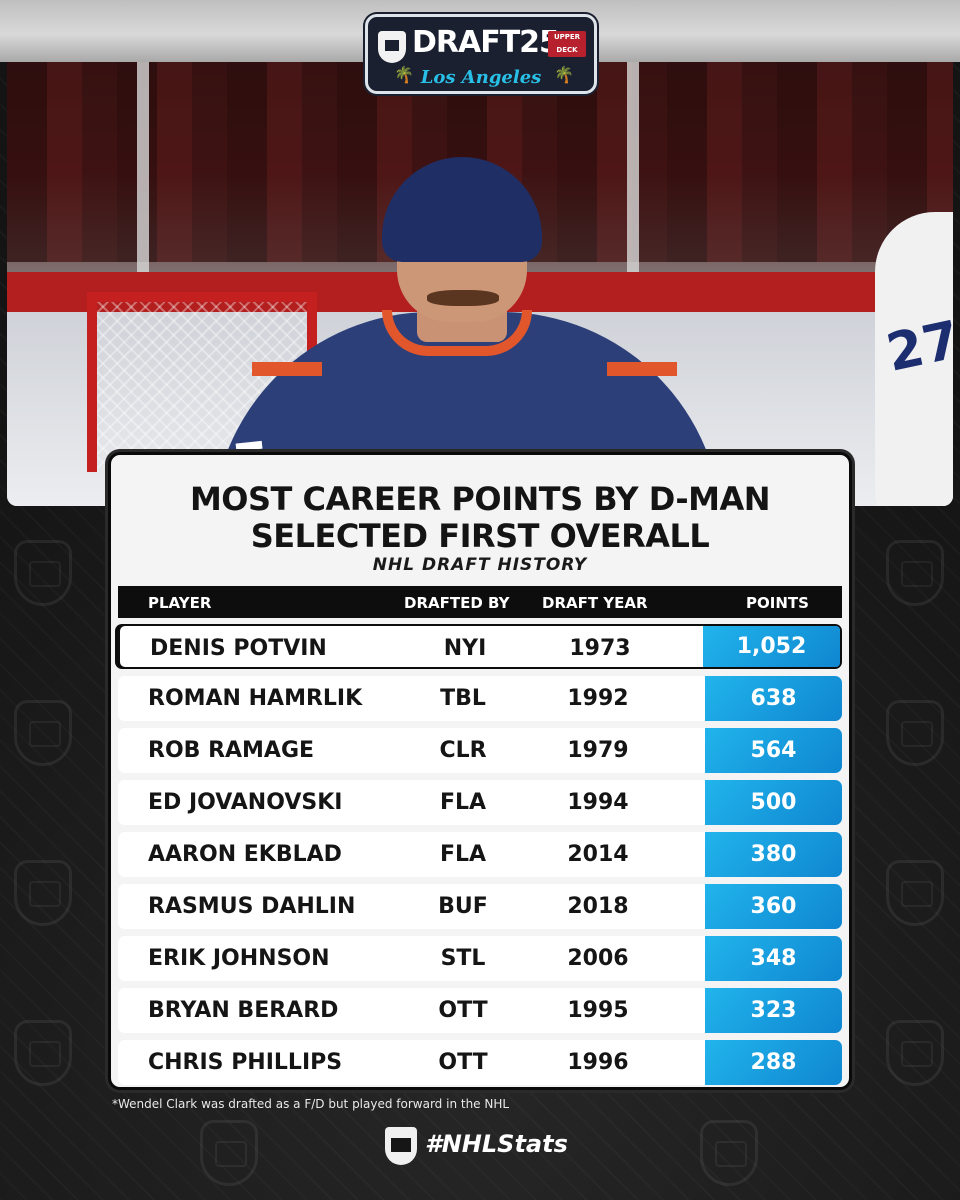 The image size is (960, 1200). Describe the element at coordinates (567, 44) in the screenshot. I see `upper-deck-icon: UPPER DECK` at that location.